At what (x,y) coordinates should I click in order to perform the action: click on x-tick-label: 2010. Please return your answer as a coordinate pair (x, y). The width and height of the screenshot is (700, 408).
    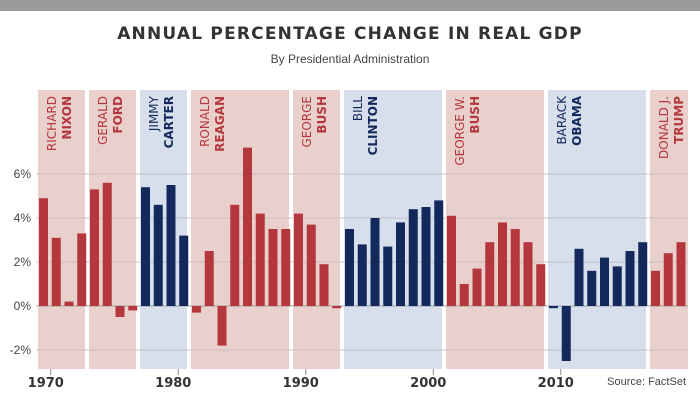
    Looking at the image, I should click on (556, 383).